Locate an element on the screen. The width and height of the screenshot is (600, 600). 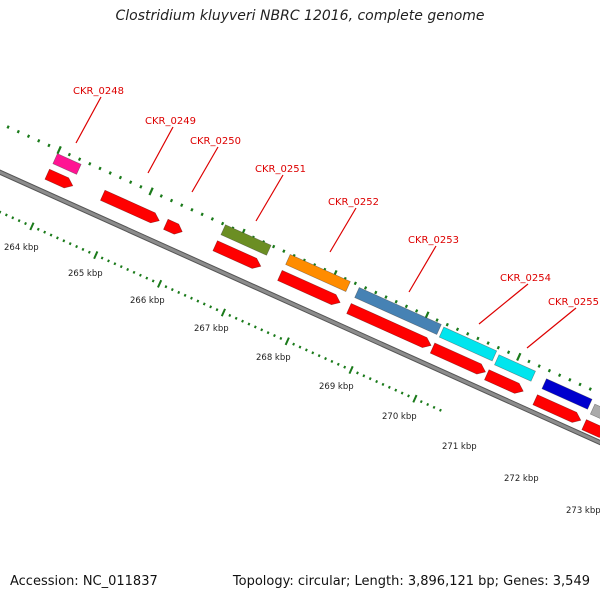
scale-label: 272 kbp is located at coordinates (521, 479).